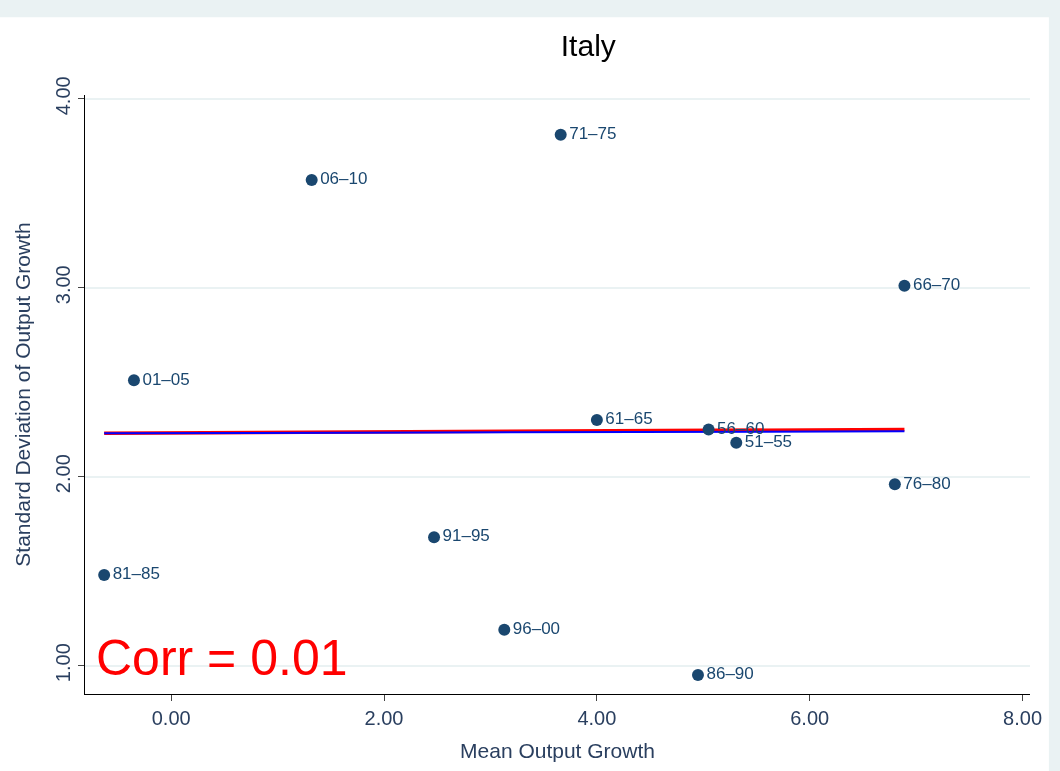 Image resolution: width=1060 pixels, height=771 pixels. I want to click on y-tick-label: 2.00, so click(63, 474).